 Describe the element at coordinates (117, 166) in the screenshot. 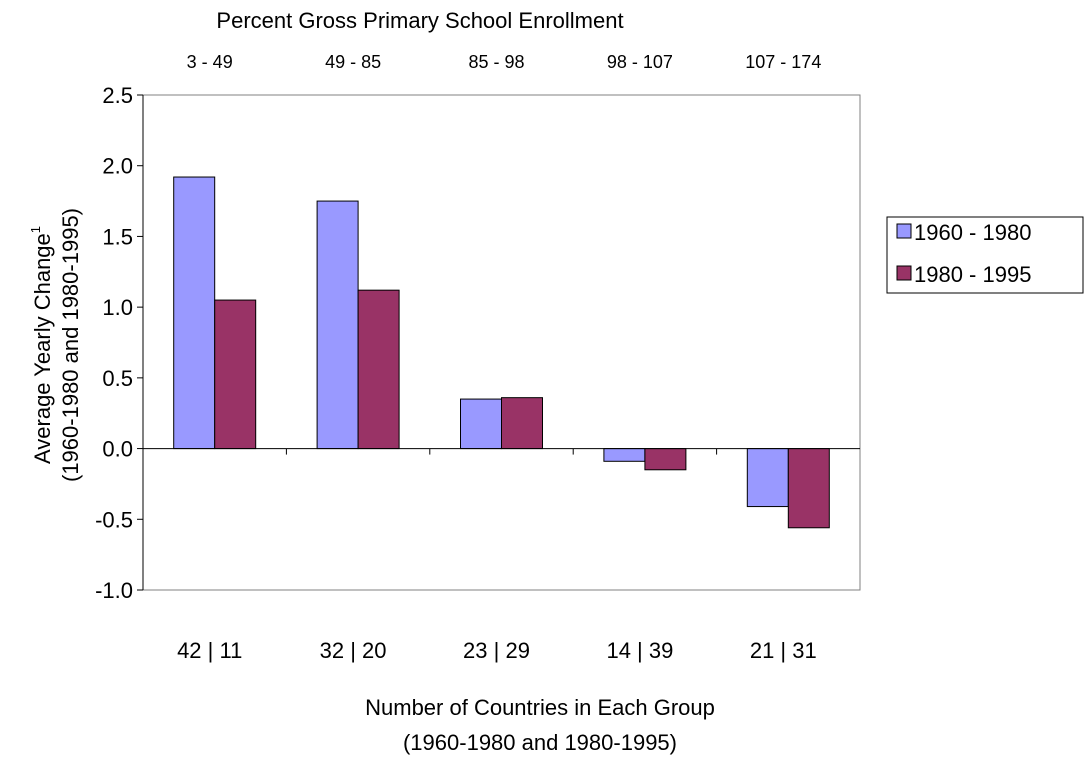

I see `y-tick-label: 2.0` at that location.